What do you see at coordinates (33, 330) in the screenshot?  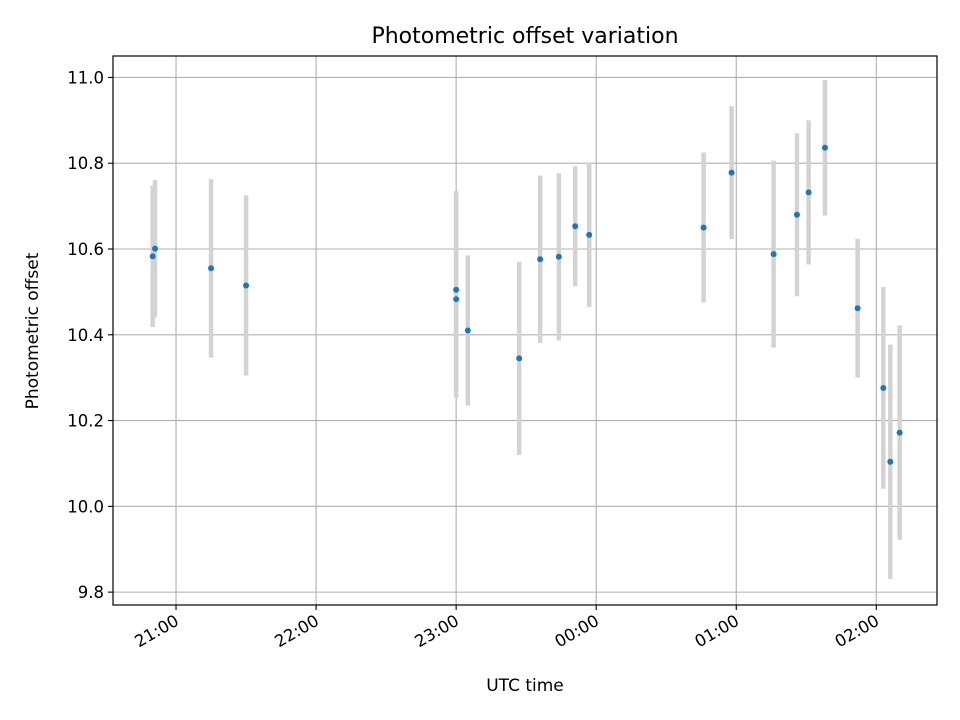 I see `y-axis-label: Photometric offset` at bounding box center [33, 330].